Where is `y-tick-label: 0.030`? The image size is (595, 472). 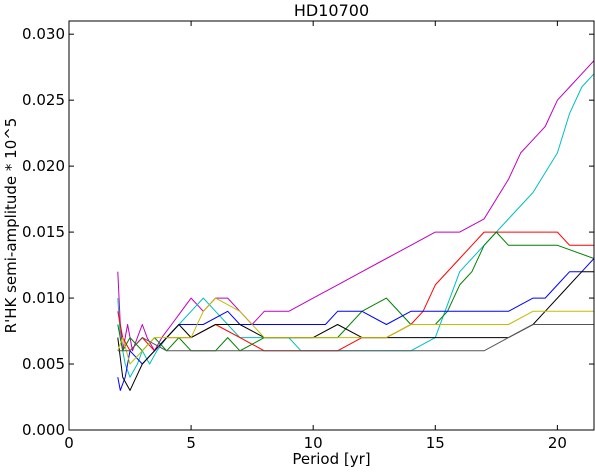 y-tick-label: 0.030 is located at coordinates (43, 34).